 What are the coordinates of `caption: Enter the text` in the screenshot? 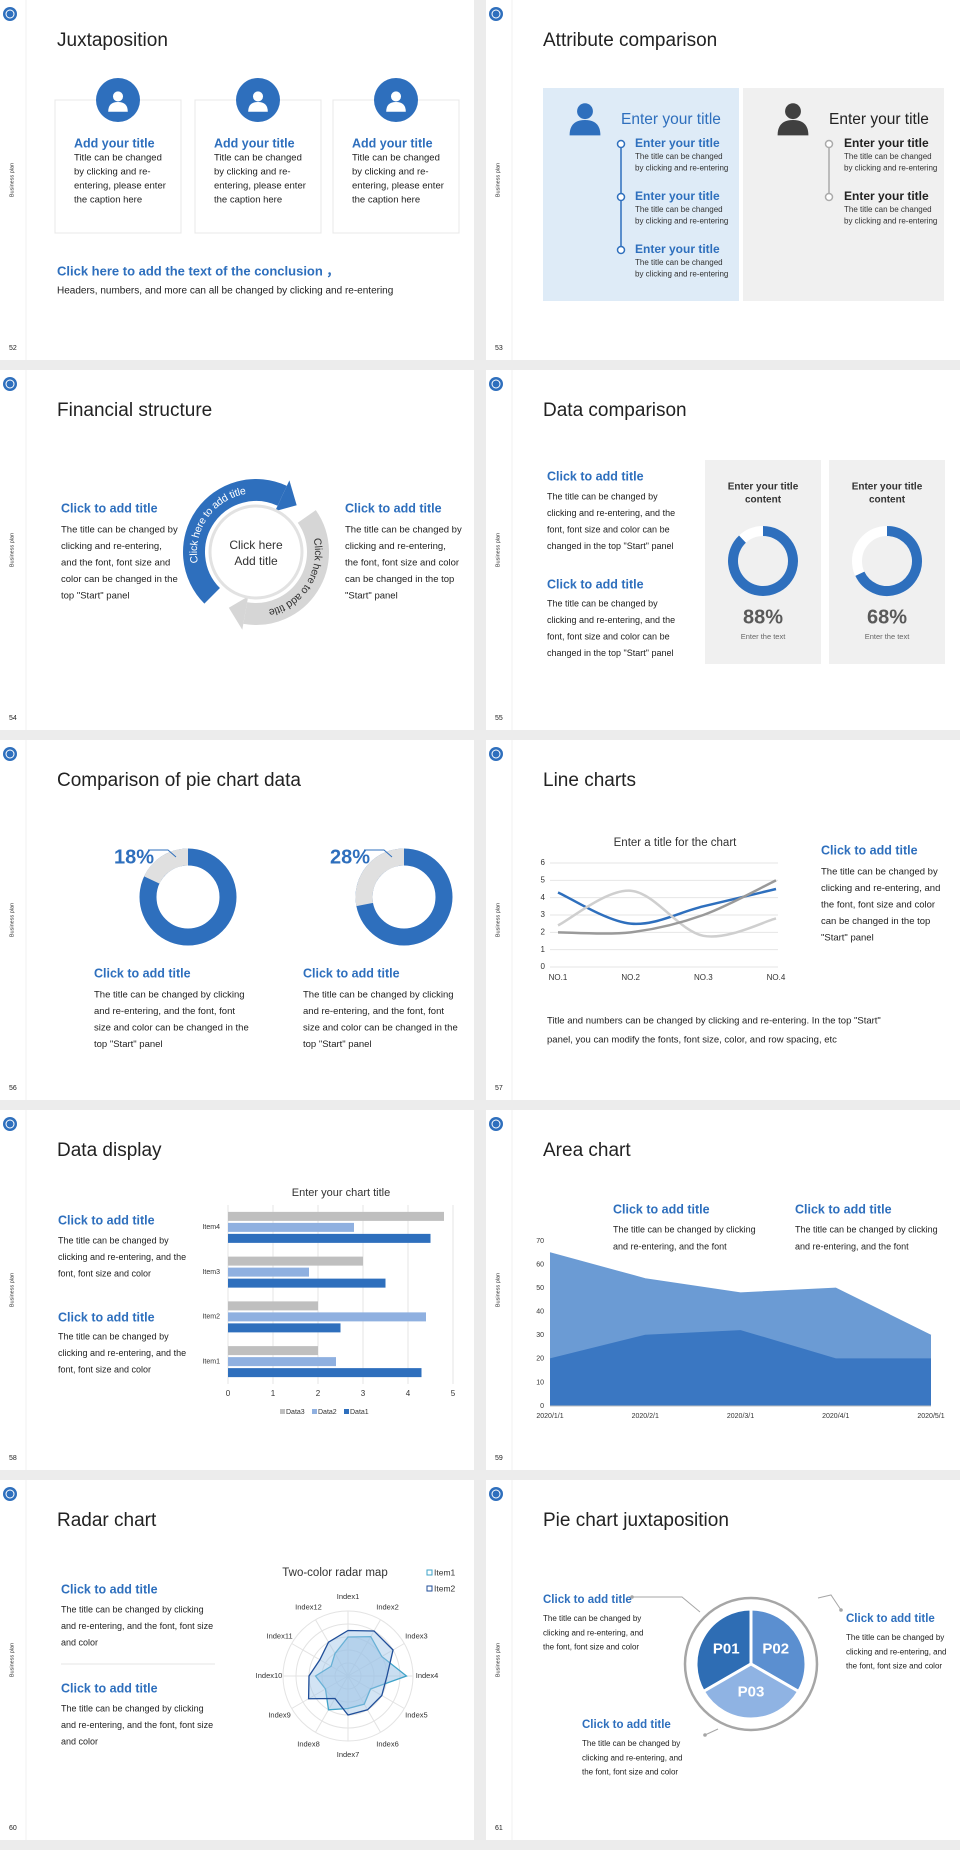 It's located at (888, 636).